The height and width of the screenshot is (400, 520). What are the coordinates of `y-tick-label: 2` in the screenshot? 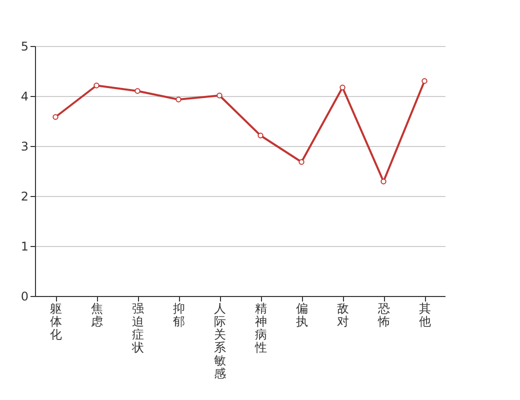 It's located at (24, 197).